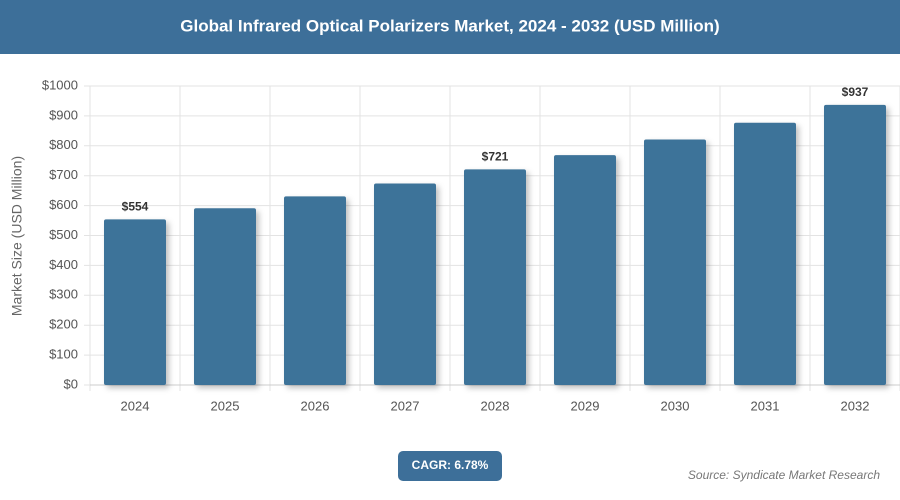 The width and height of the screenshot is (900, 500). I want to click on x-tick-label: 2027, so click(405, 405).